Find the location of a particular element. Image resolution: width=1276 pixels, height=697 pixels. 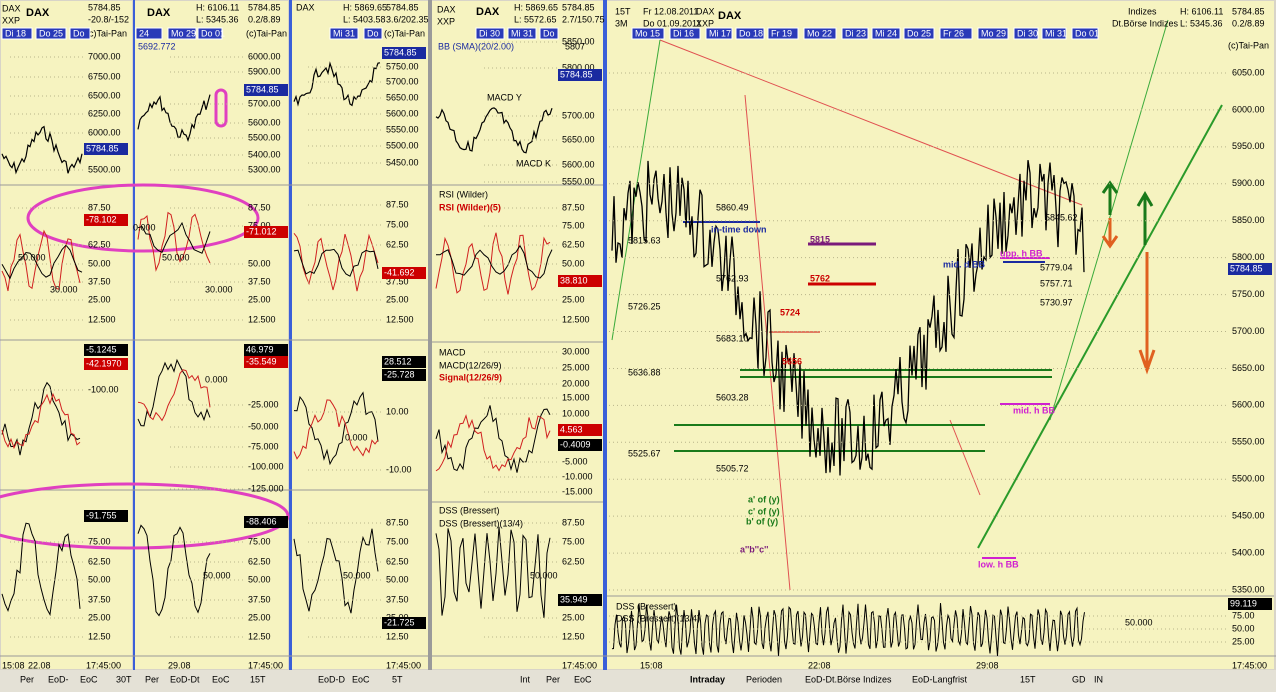

date-label: Mi 17 is located at coordinates (720, 33).